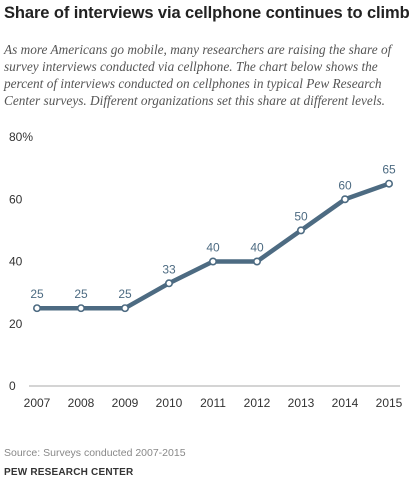  What do you see at coordinates (95, 453) in the screenshot?
I see `source-note: Source: Surveys conducted 2007-2015` at bounding box center [95, 453].